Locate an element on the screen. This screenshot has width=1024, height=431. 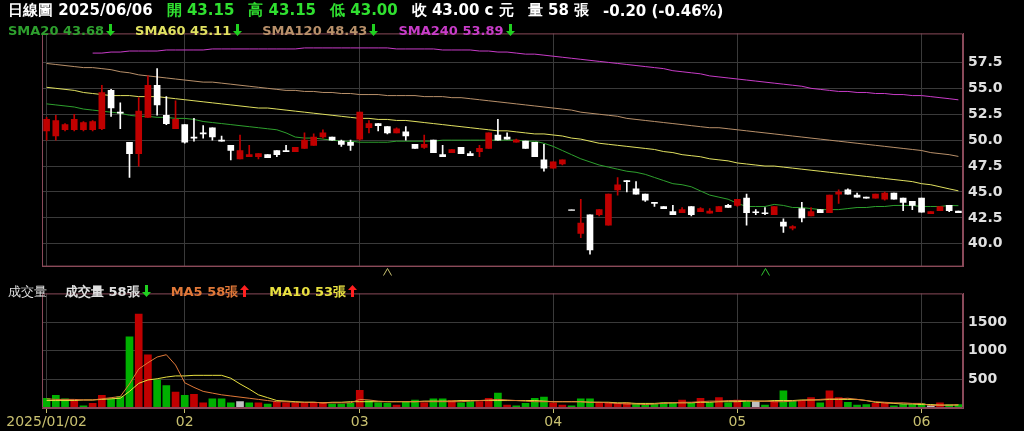
y-tick-label: 55.0 is located at coordinates (985, 86).